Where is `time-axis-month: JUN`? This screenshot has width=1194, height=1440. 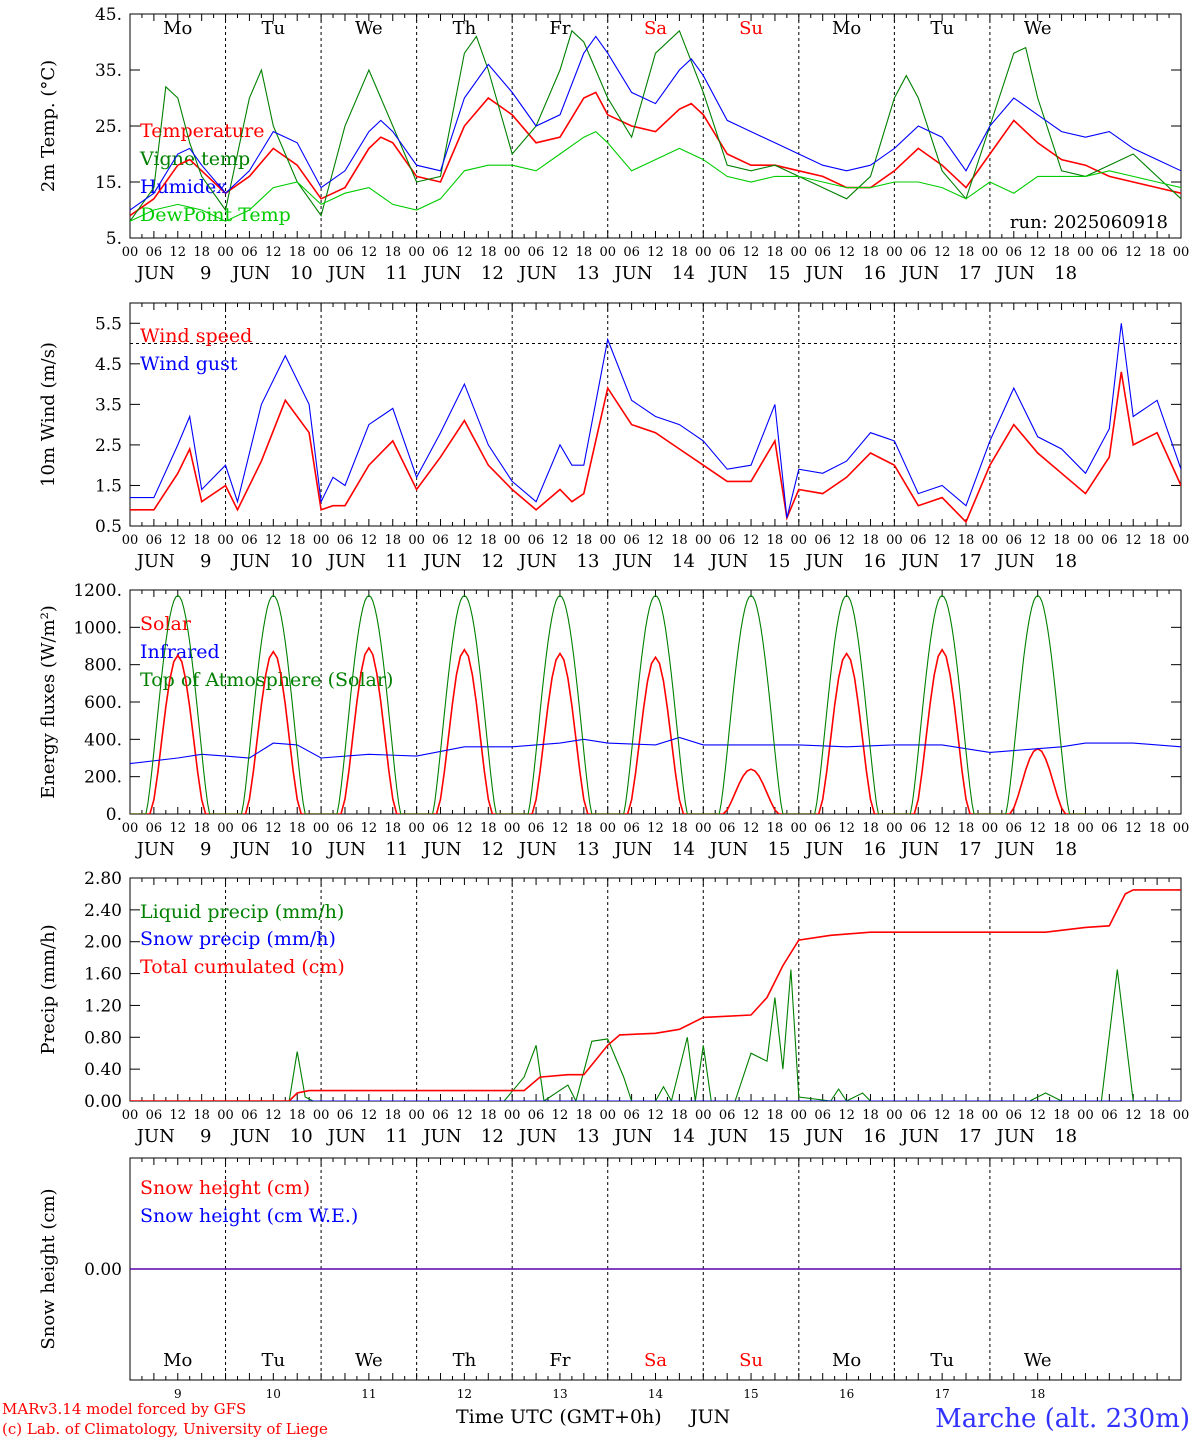
time-axis-month: JUN is located at coordinates (709, 1417).